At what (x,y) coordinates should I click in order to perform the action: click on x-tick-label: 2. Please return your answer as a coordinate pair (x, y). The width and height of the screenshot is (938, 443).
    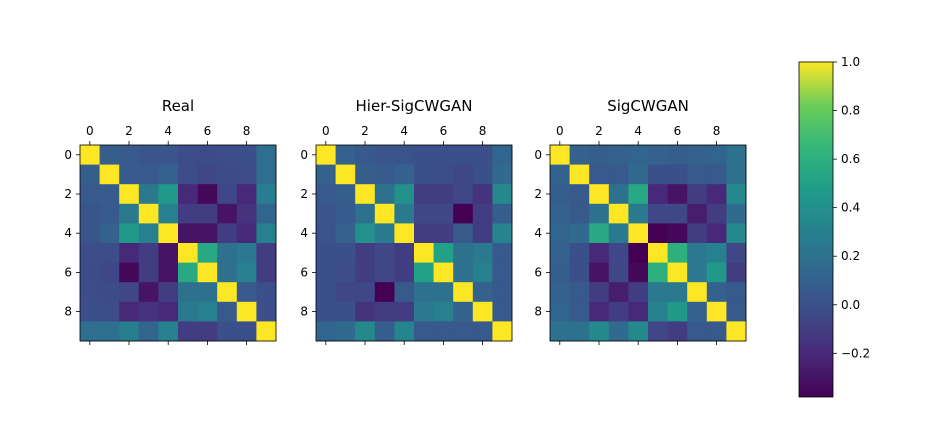
    Looking at the image, I should click on (599, 131).